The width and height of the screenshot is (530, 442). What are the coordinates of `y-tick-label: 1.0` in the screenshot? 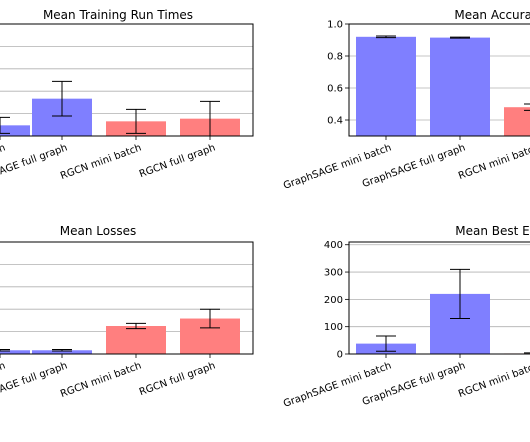 It's located at (335, 25).